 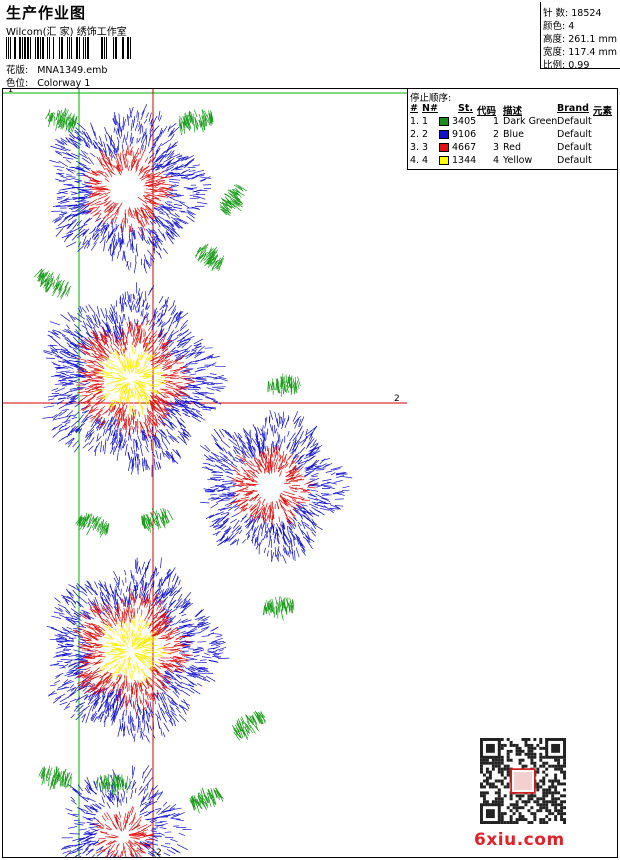 I want to click on height-label: 高度:, so click(x=554, y=39).